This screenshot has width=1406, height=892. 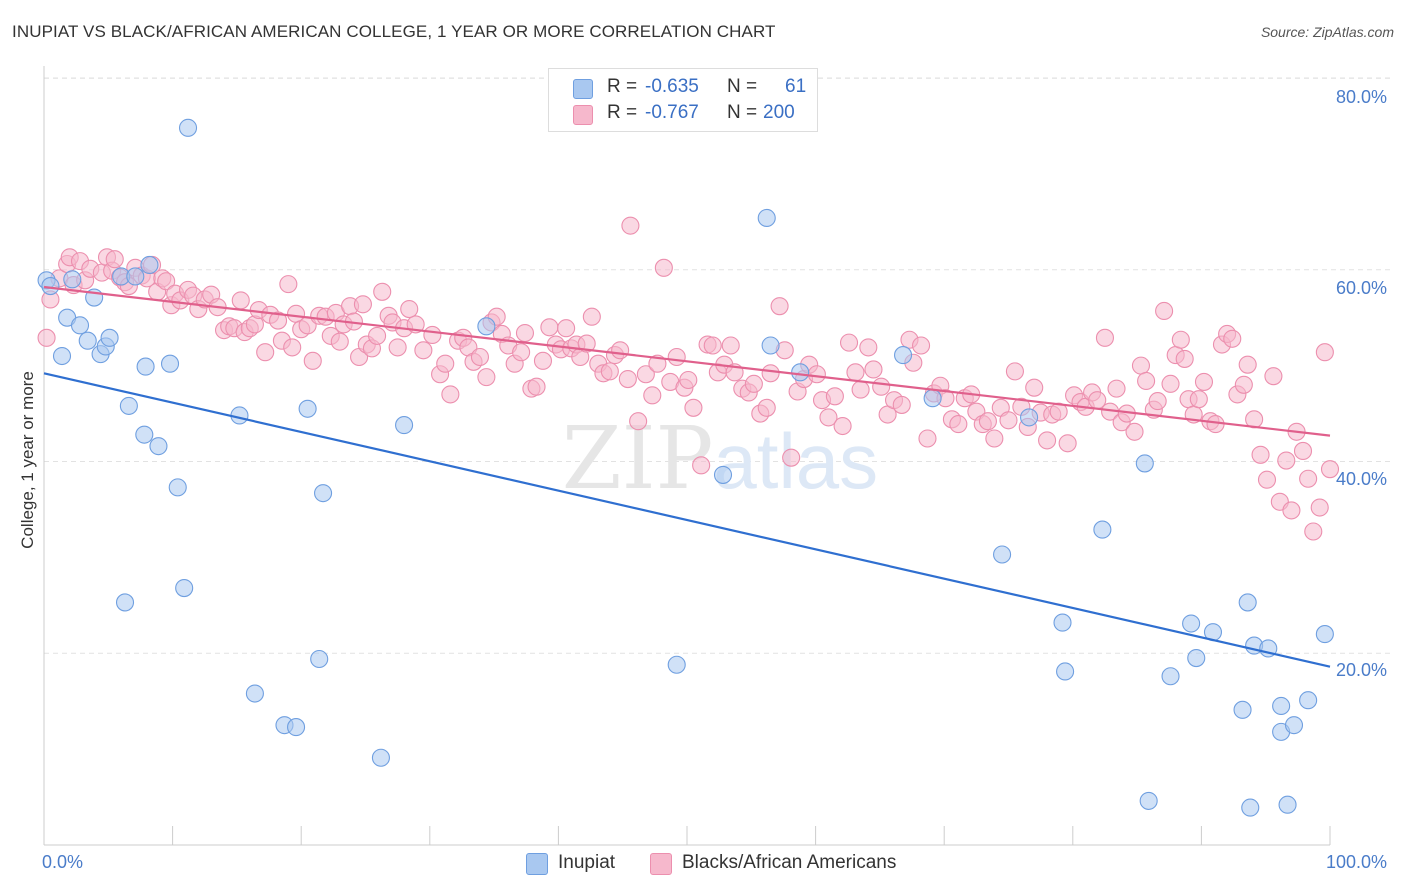 I want to click on inupiat-r-value: -0.635, so click(x=672, y=86).